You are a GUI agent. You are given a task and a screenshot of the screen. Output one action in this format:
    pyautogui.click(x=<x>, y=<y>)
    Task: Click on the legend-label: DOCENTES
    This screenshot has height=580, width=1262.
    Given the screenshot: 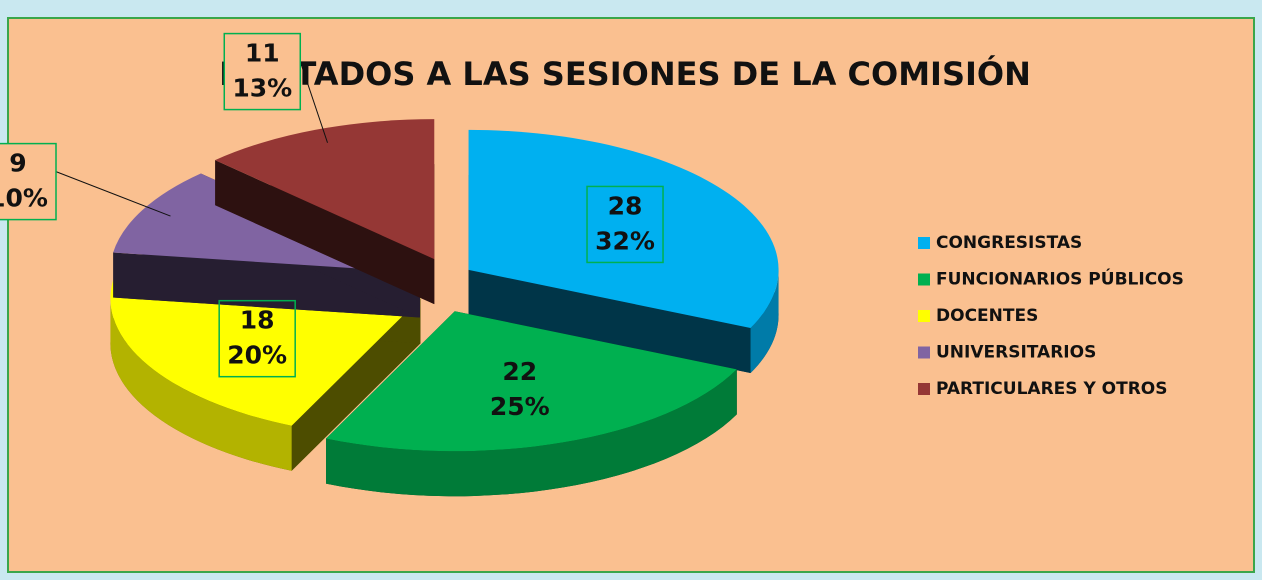 What is the action you would take?
    pyautogui.click(x=987, y=316)
    